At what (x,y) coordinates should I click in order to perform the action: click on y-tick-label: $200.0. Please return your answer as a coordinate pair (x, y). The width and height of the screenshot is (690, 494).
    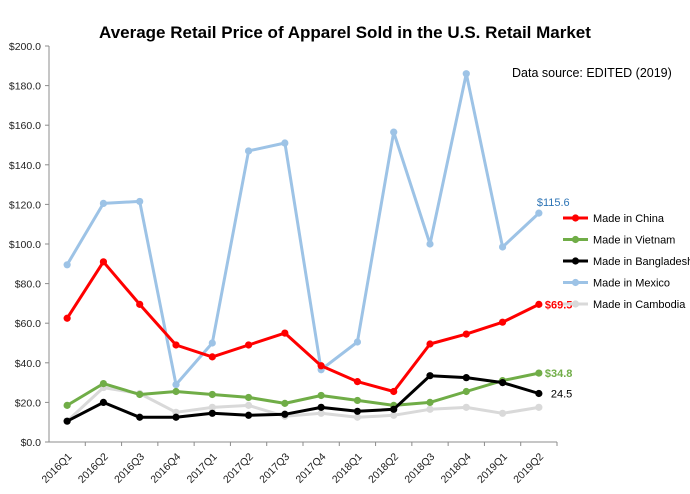
    Looking at the image, I should click on (25, 47).